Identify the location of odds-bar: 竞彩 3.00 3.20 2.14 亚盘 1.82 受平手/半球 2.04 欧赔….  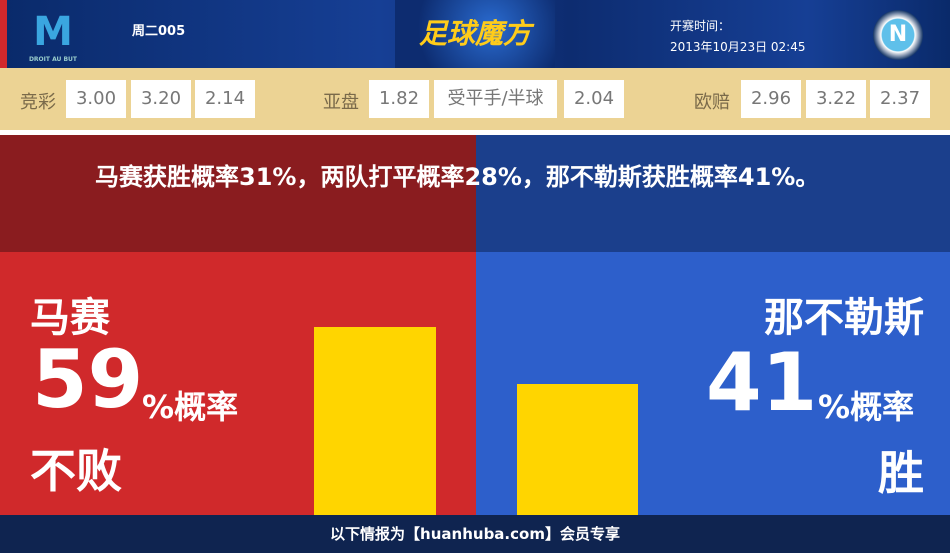
(475, 99).